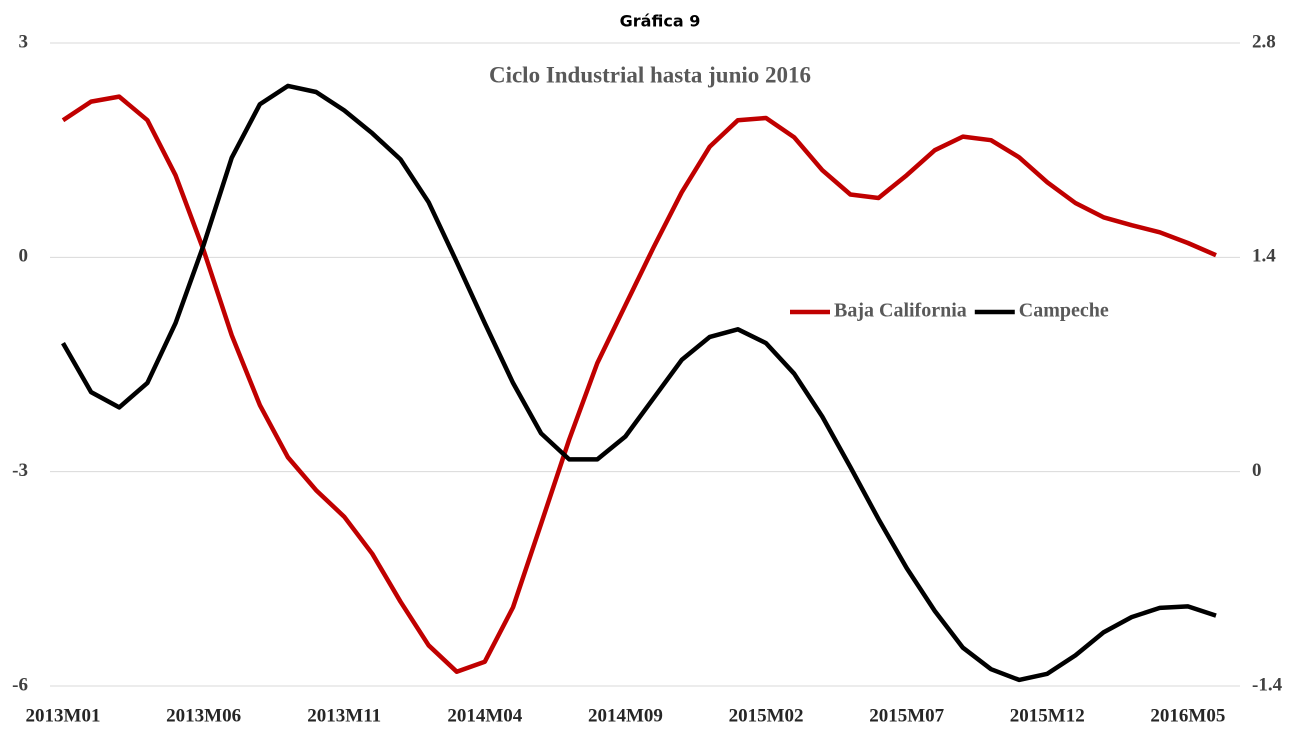 This screenshot has height=729, width=1303. Describe the element at coordinates (650, 74) in the screenshot. I see `chart-title: Ciclo Industrial hasta junio 2016` at that location.